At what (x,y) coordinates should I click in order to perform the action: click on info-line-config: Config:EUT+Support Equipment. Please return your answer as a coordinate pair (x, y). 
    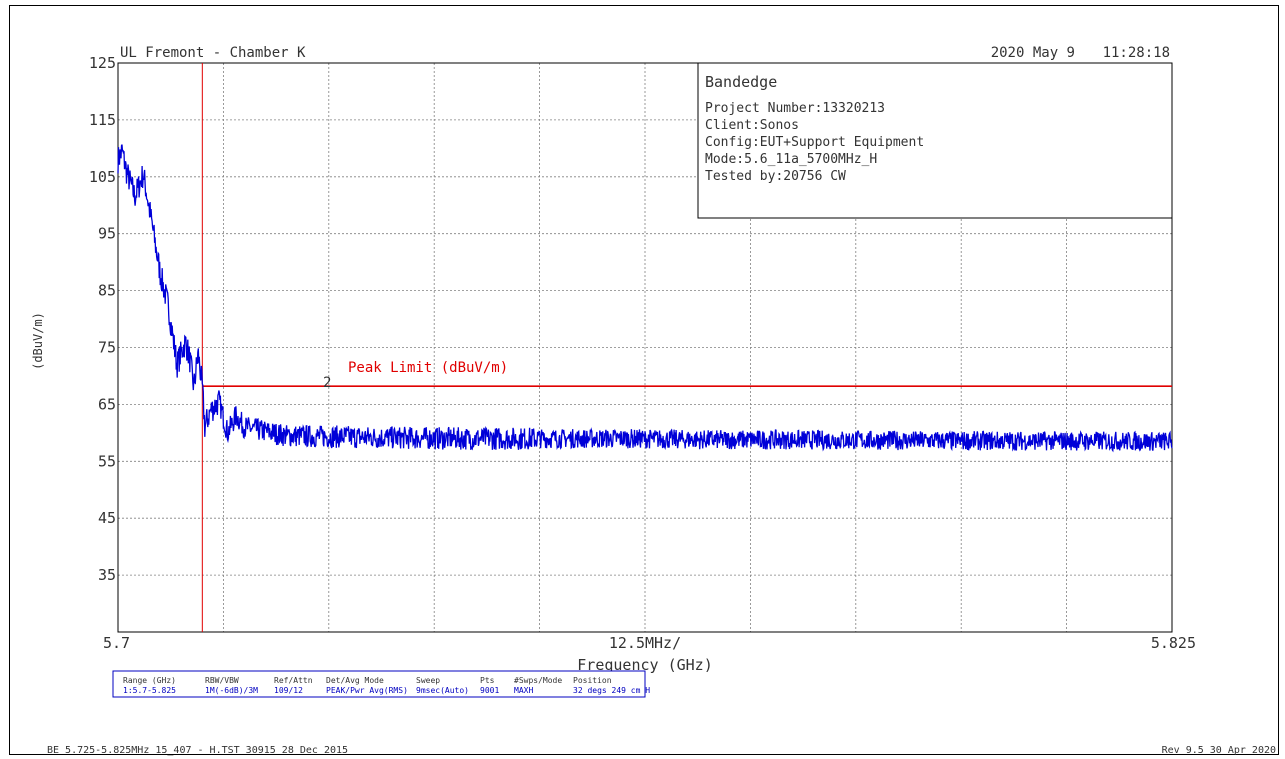
    Looking at the image, I should click on (814, 142).